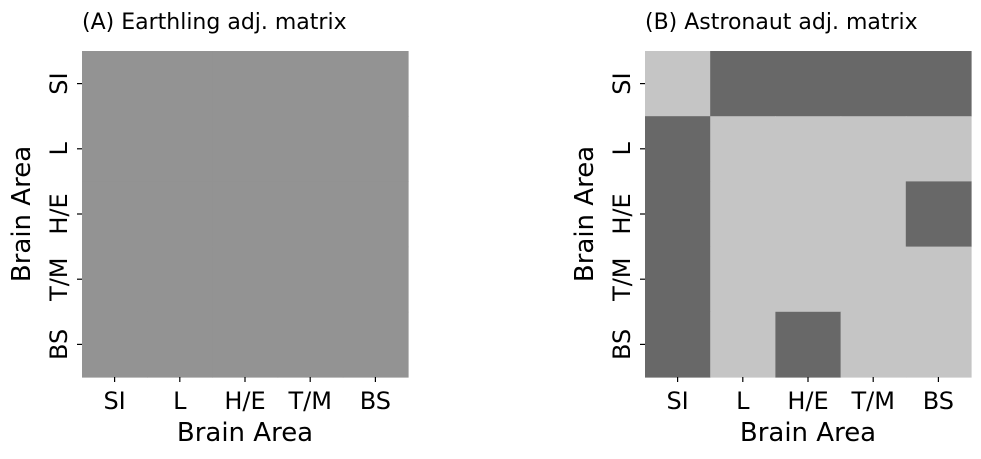 The height and width of the screenshot is (459, 981). What do you see at coordinates (214, 22) in the screenshot?
I see `chart-title: (A) Earthling adj. matrix` at bounding box center [214, 22].